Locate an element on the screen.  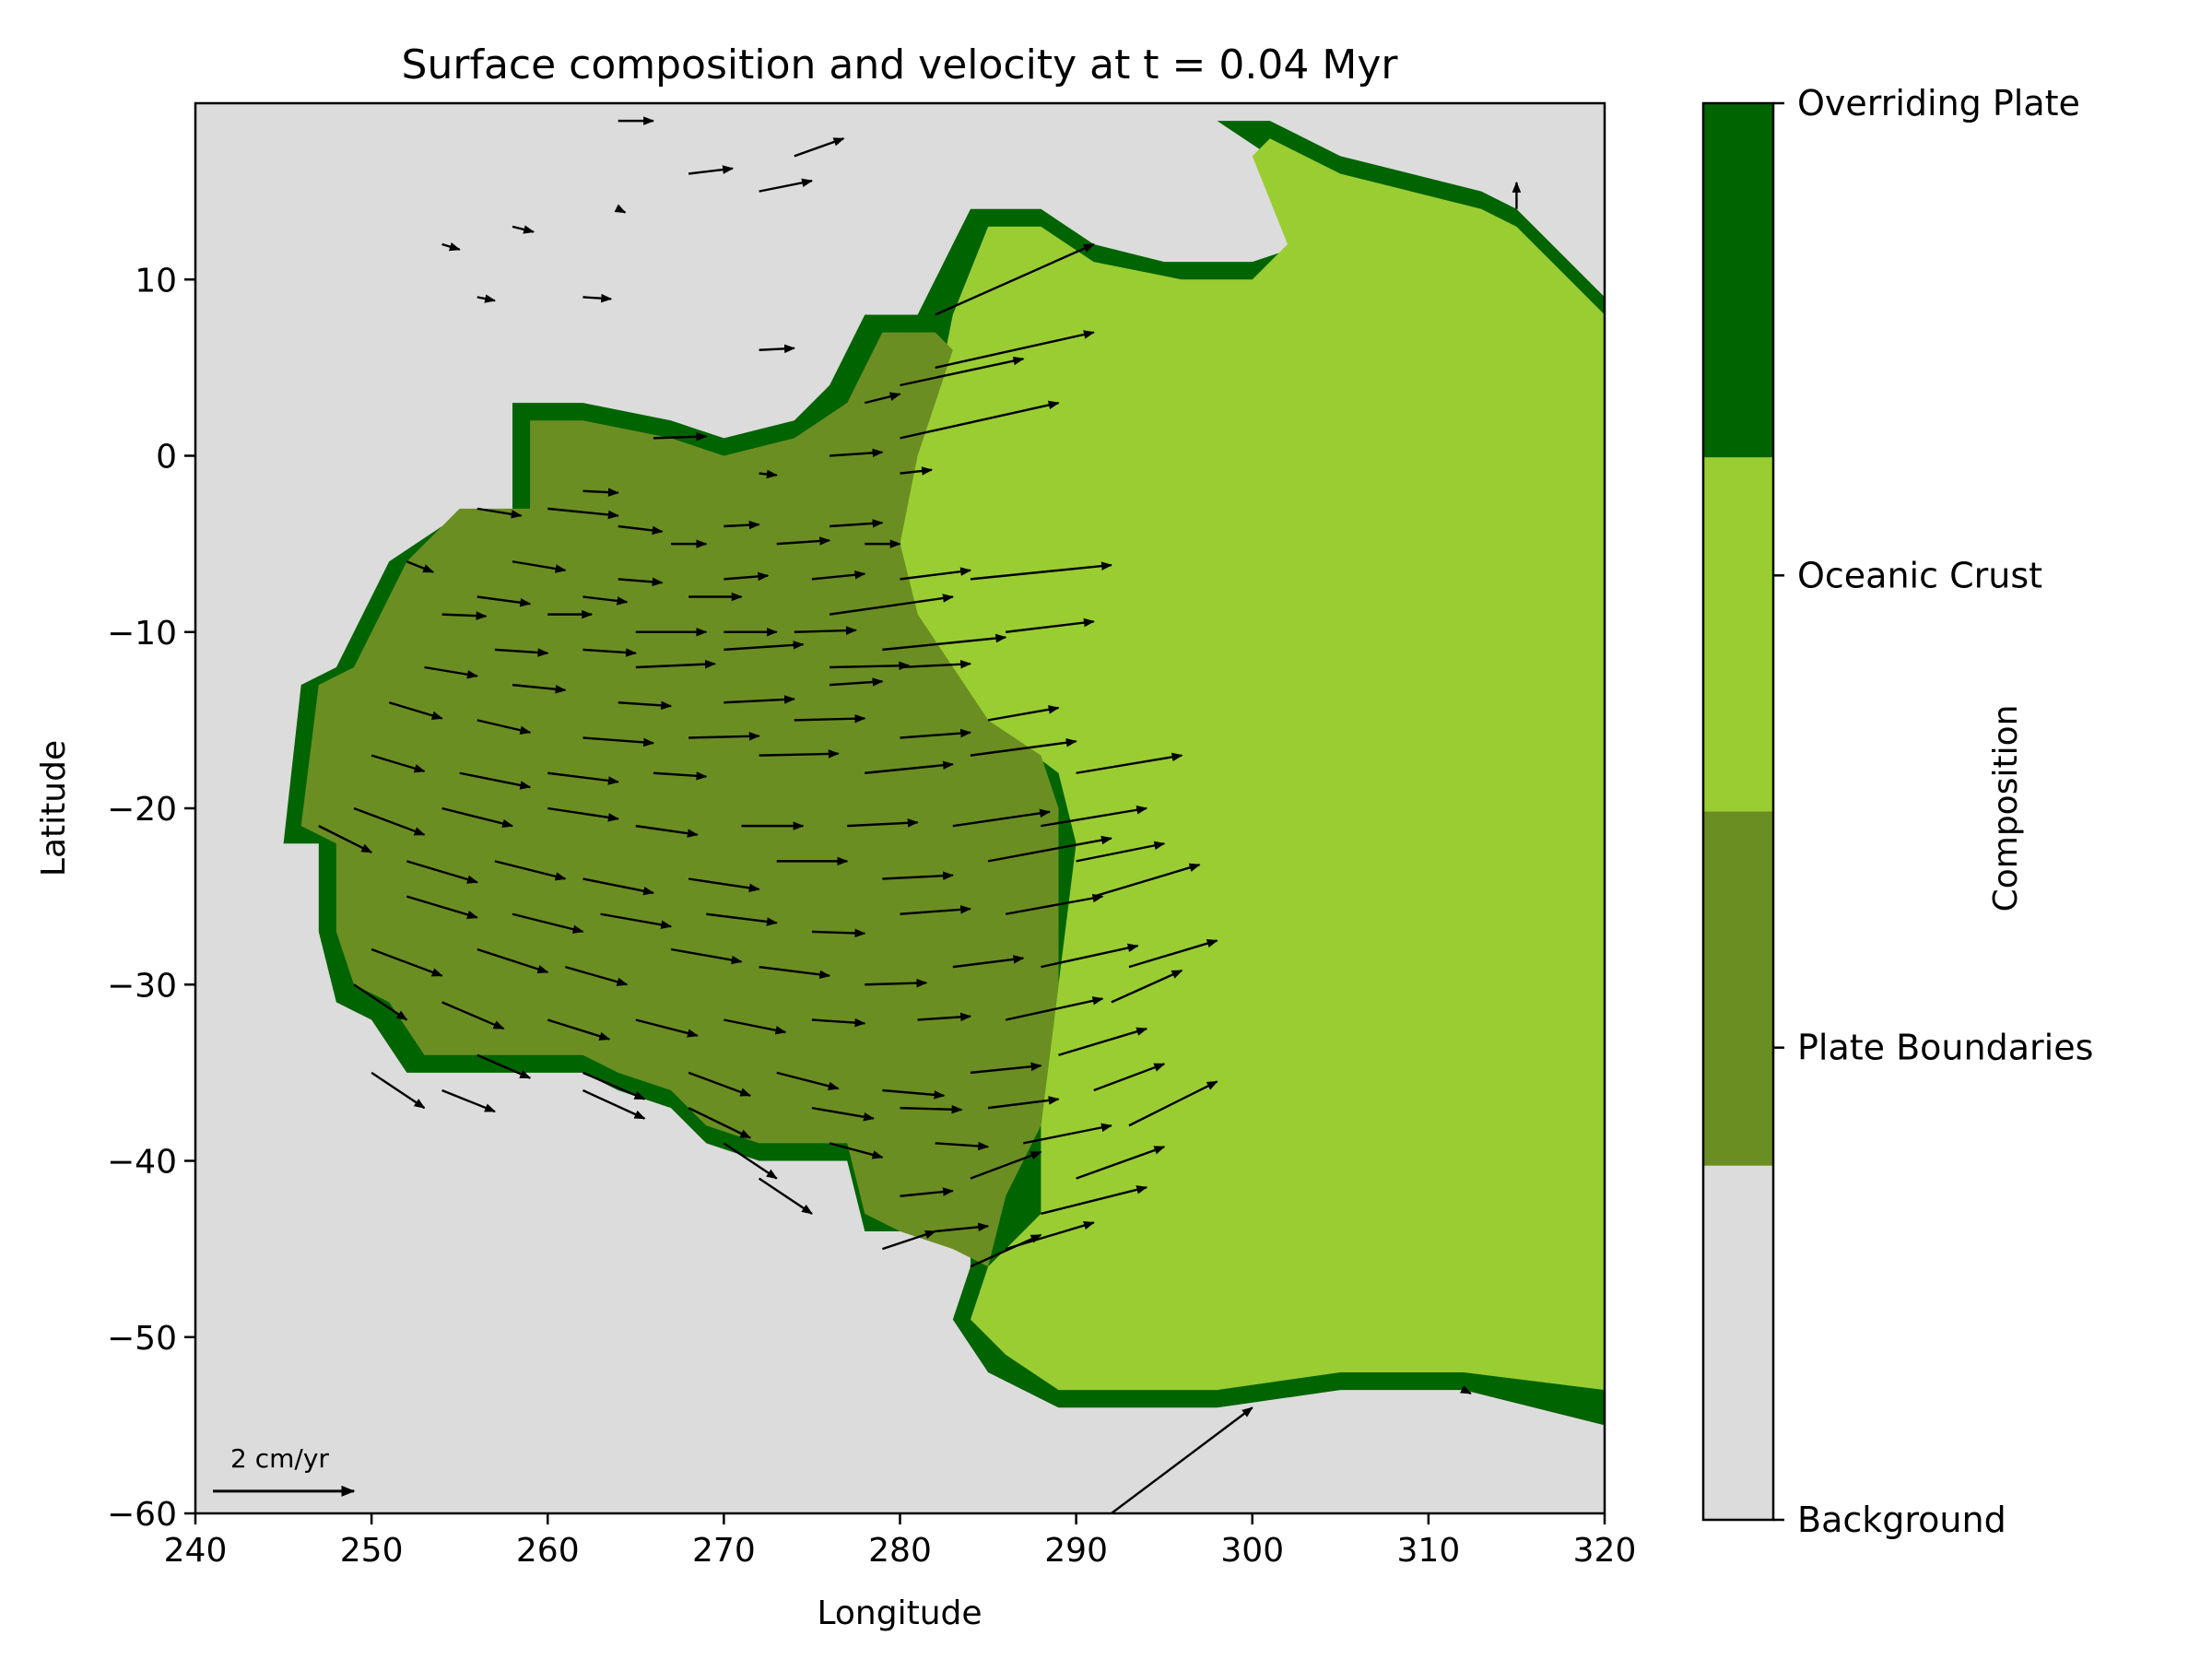
y-tick-label: −40 is located at coordinates (142, 1163).